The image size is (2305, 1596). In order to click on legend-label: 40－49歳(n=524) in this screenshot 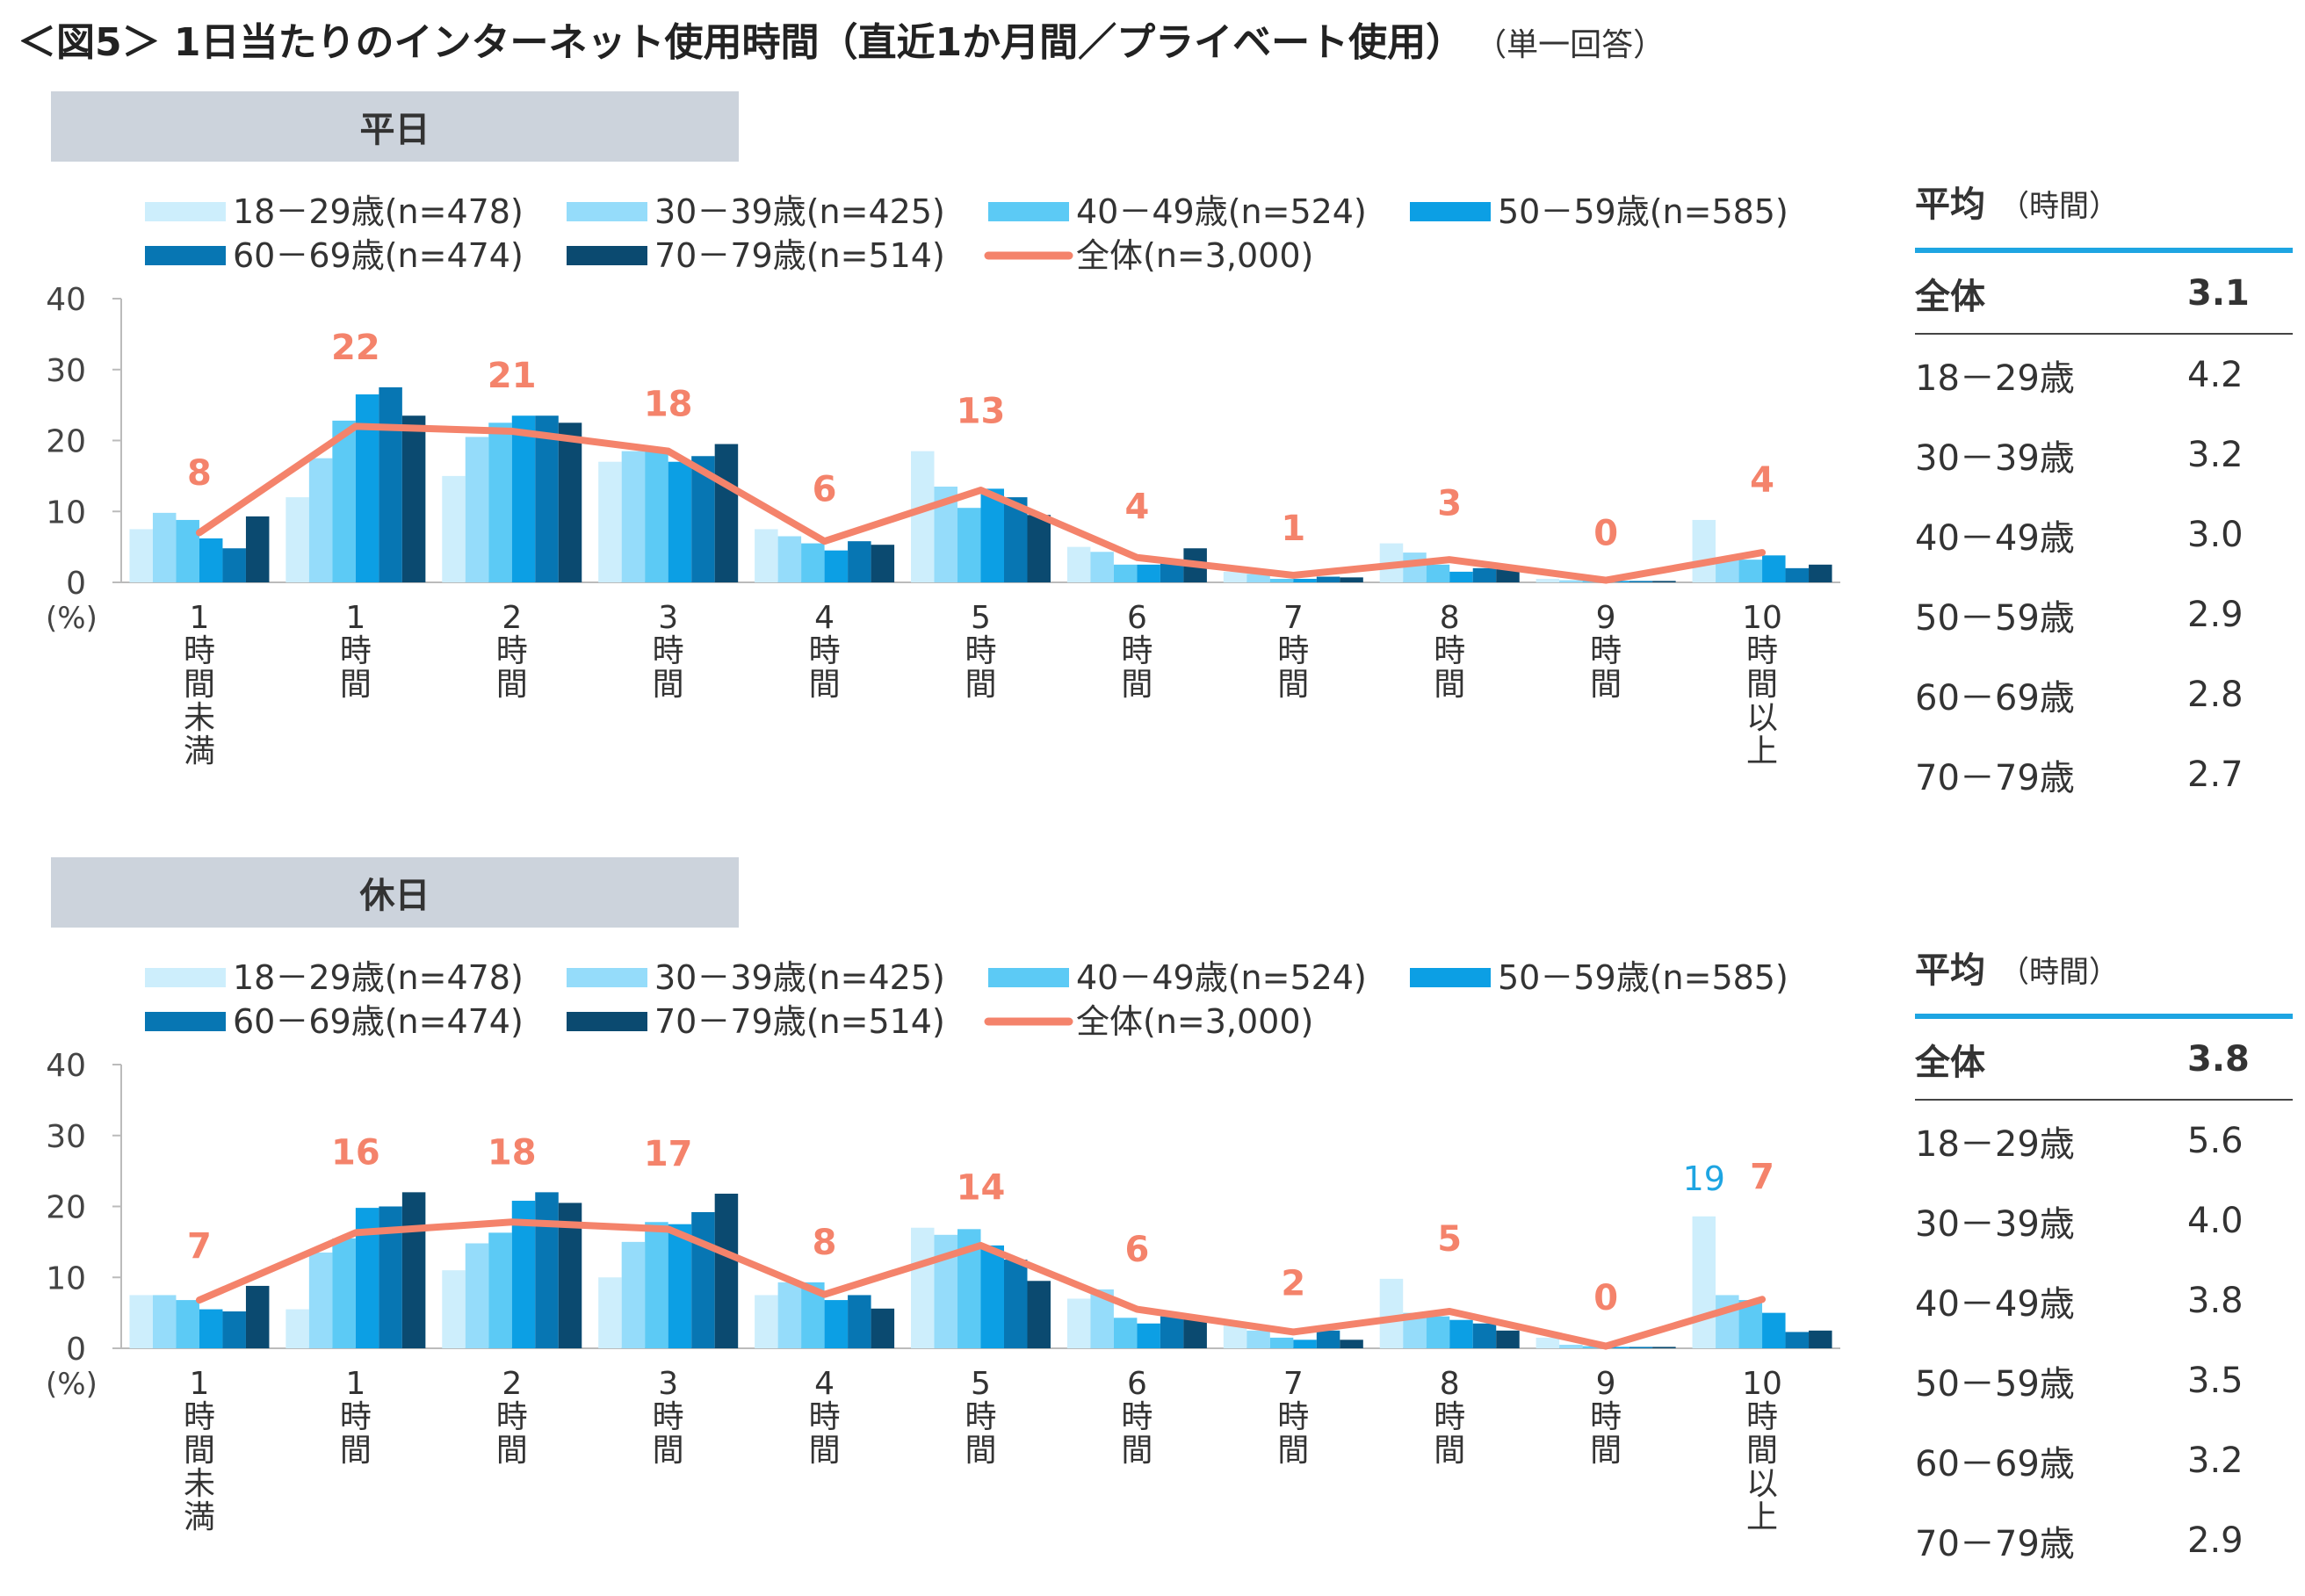, I will do `click(1221, 978)`.